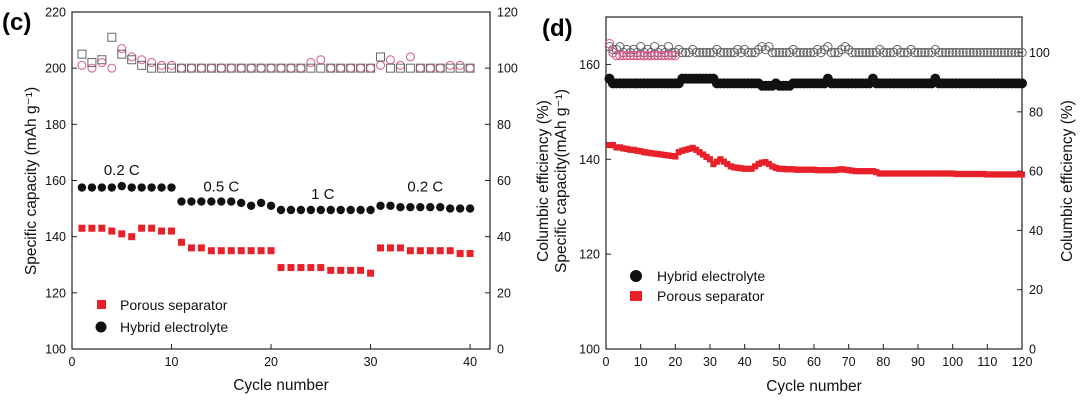 The width and height of the screenshot is (1080, 400). Describe the element at coordinates (952, 362) in the screenshot. I see `panel-d-xtick-label: 100` at that location.